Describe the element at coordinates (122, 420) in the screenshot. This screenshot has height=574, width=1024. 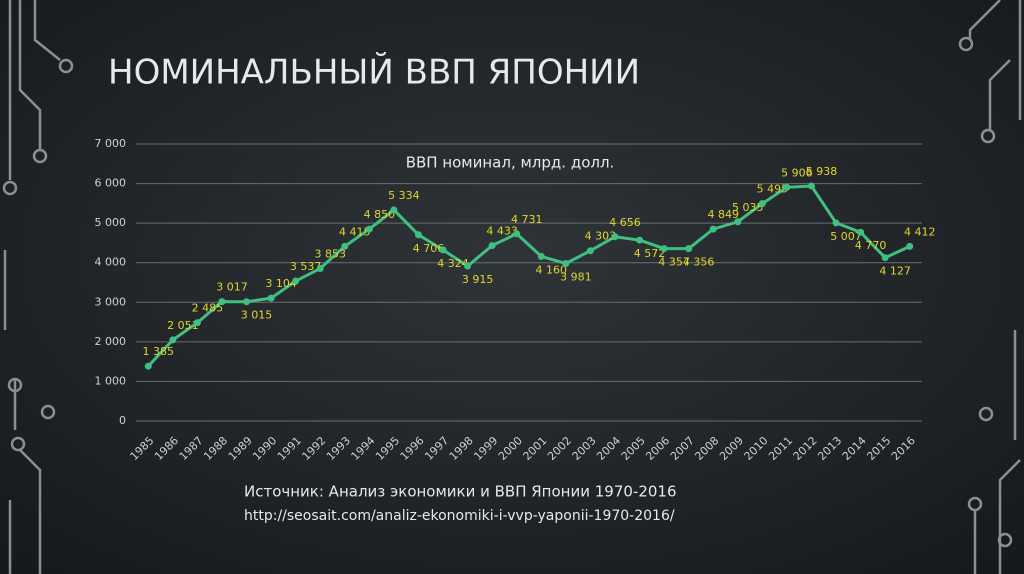
I see `y-tick-label: 0` at that location.